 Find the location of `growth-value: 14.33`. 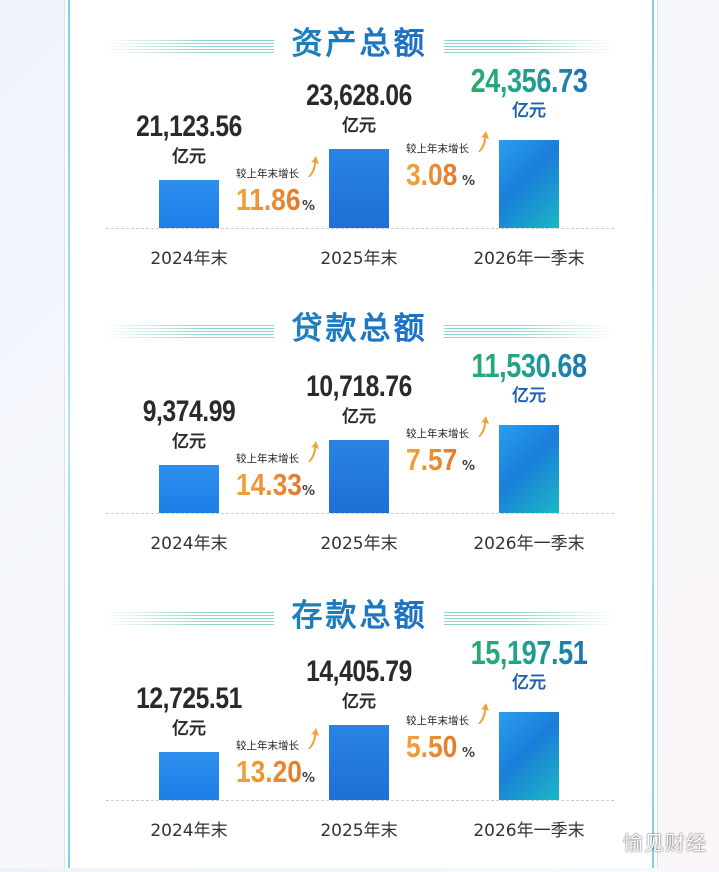

growth-value: 14.33 is located at coordinates (269, 484).